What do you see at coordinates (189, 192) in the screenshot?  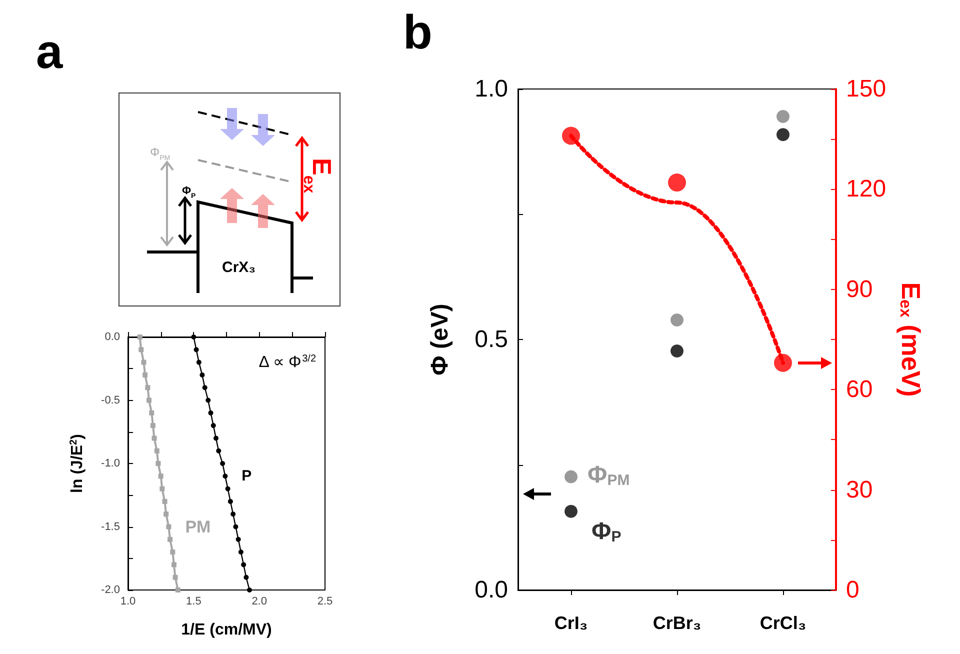 I see `text: Φ$_{P}$` at bounding box center [189, 192].